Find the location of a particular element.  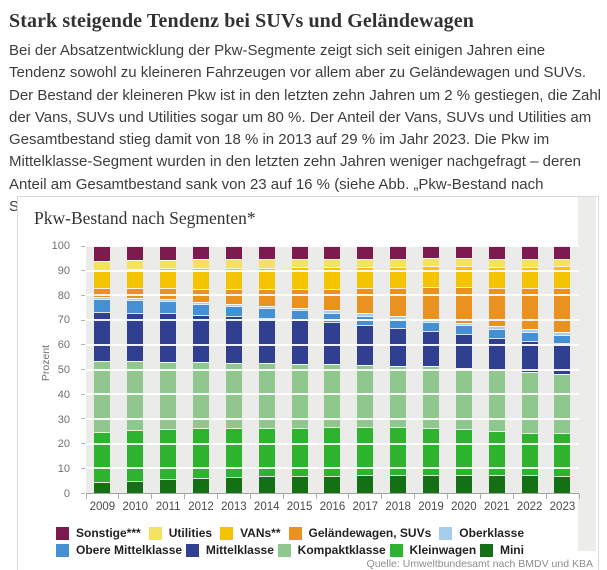

legend-item-vans: VANs** is located at coordinates (250, 533).